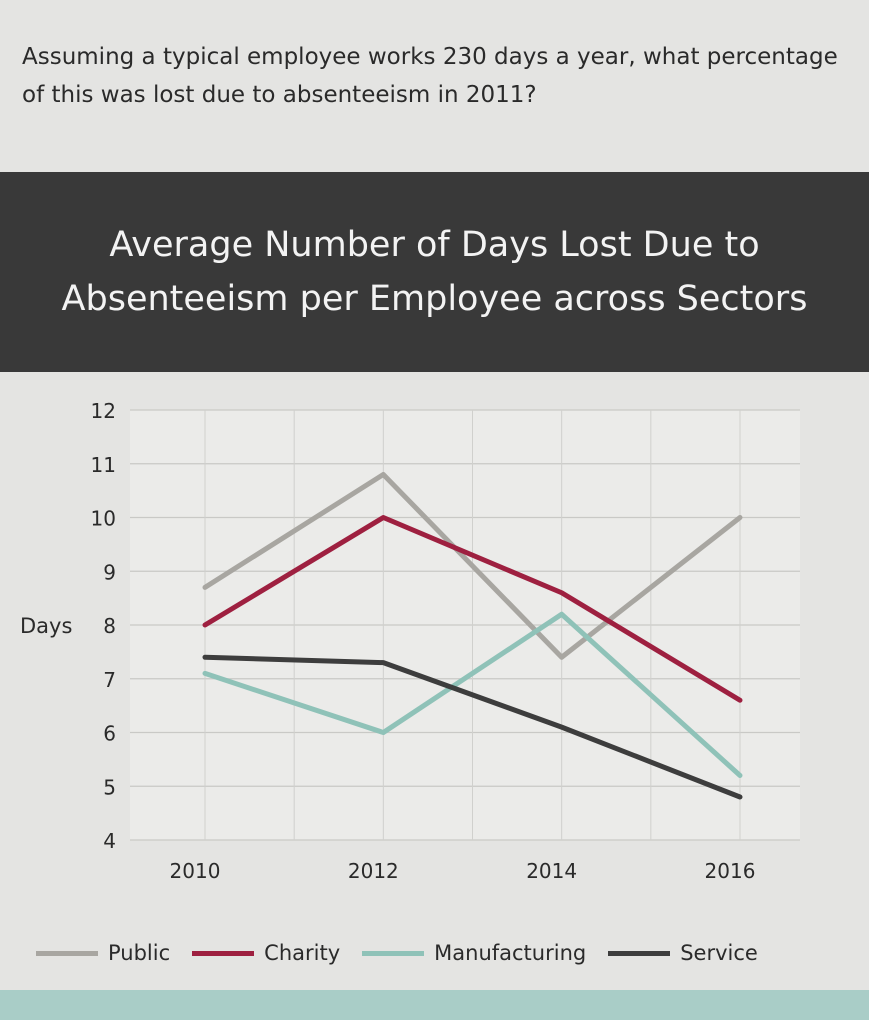 The width and height of the screenshot is (869, 1020). Describe the element at coordinates (109, 787) in the screenshot. I see `y-tick-label: 5` at that location.